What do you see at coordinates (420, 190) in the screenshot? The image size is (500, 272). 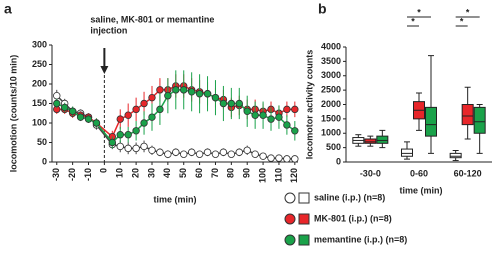 I see `x-axis-label: time (min)` at bounding box center [420, 190].